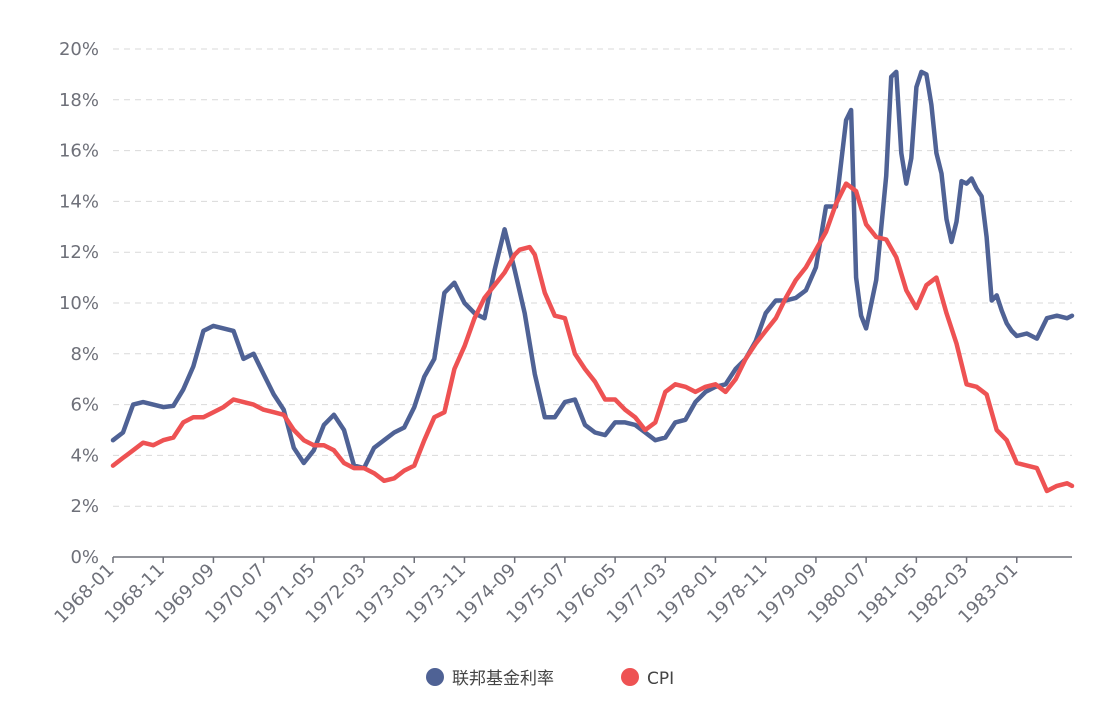 The width and height of the screenshot is (1107, 710). Describe the element at coordinates (84, 405) in the screenshot. I see `y-tick-label: 6%` at that location.